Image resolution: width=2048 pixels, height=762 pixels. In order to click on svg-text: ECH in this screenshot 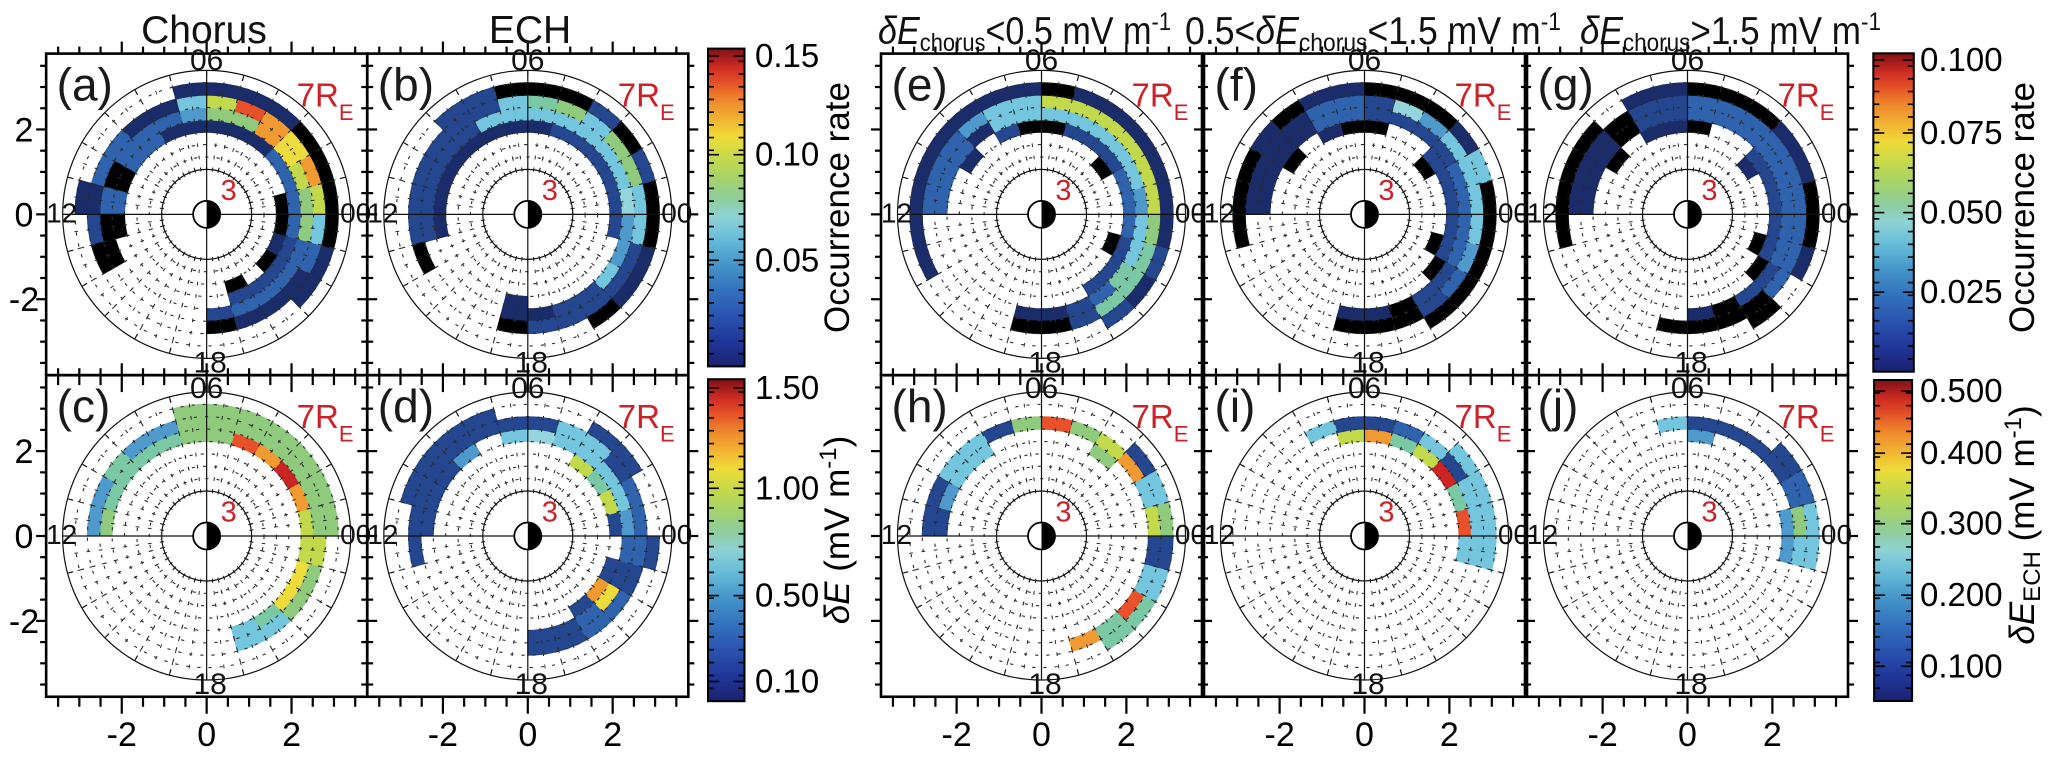, I will do `click(530, 30)`.